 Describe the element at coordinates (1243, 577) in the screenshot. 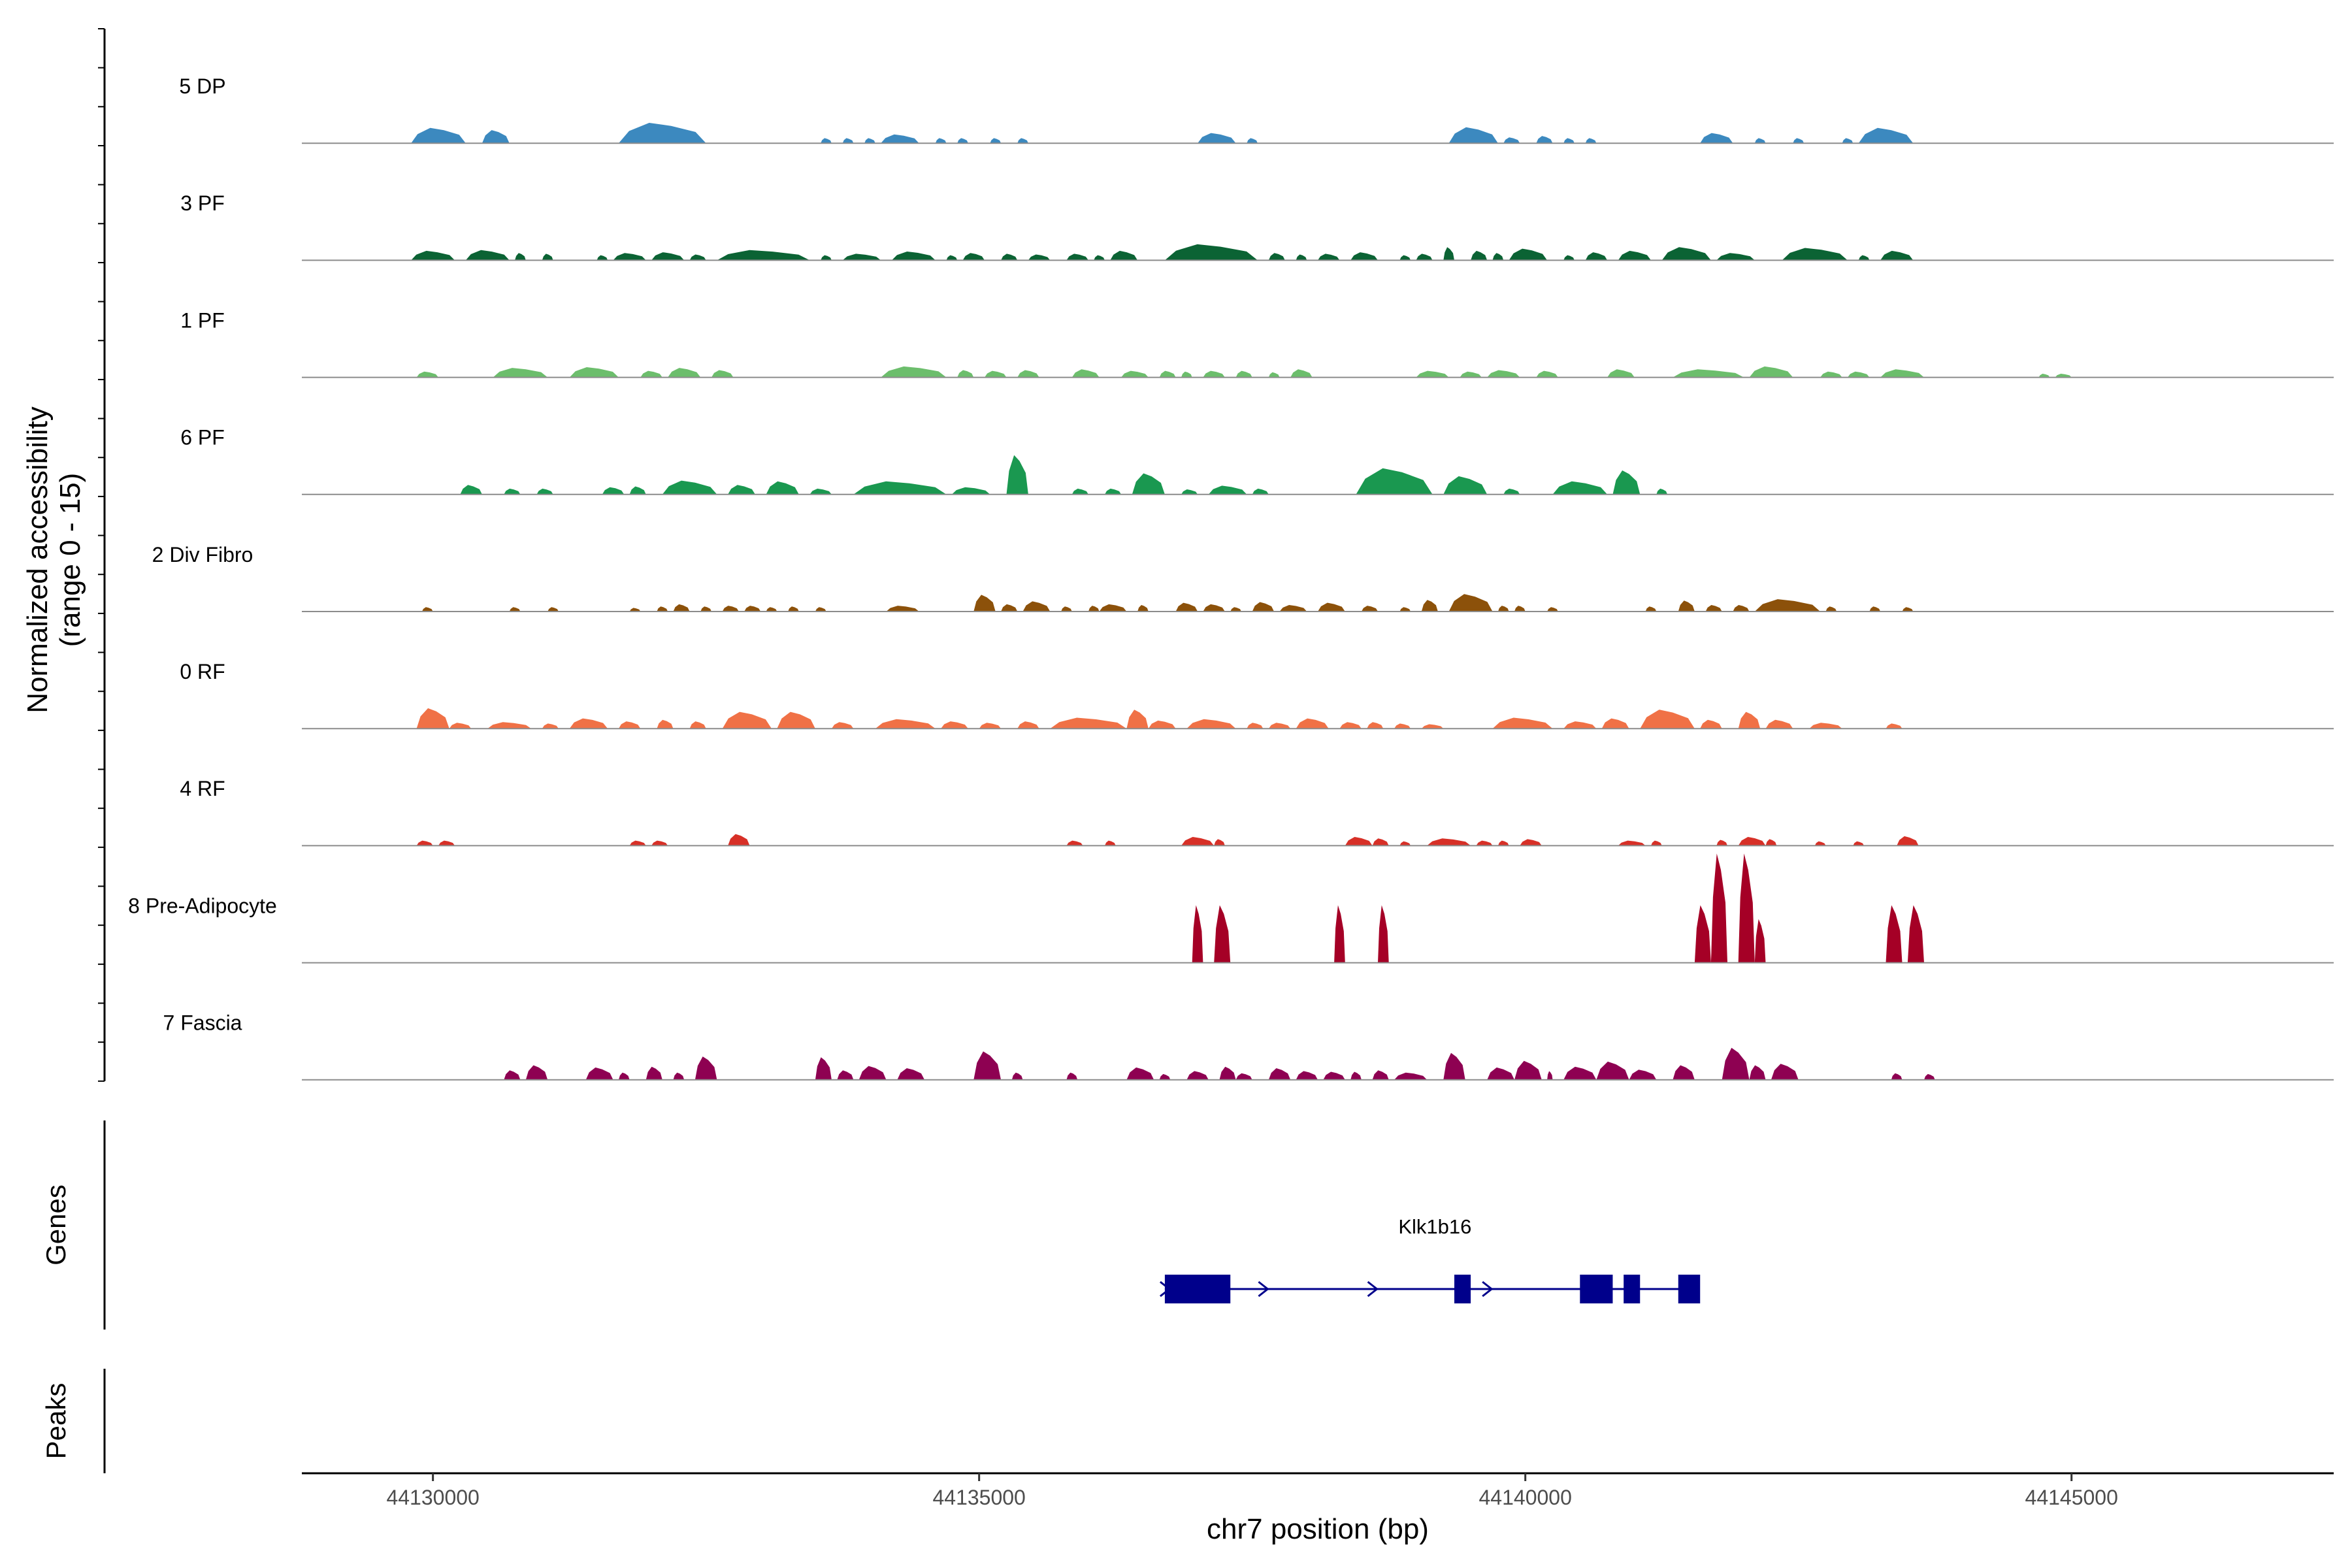

I see `track-2-div-fibro: 2 Div Fibro` at that location.